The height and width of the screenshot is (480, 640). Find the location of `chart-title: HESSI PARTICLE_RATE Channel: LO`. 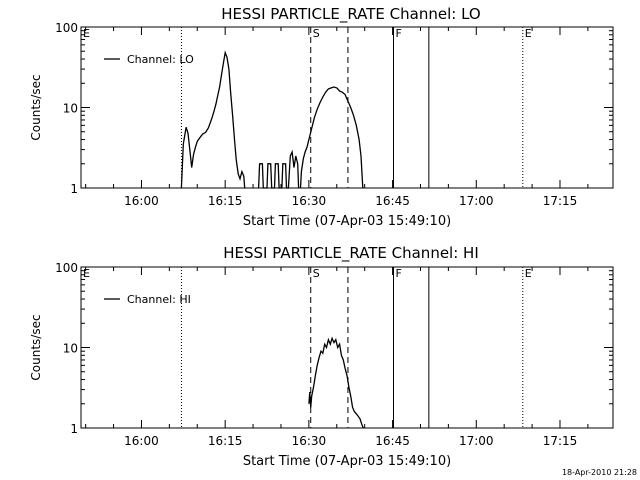

chart-title: HESSI PARTICLE_RATE Channel: LO is located at coordinates (350, 14).